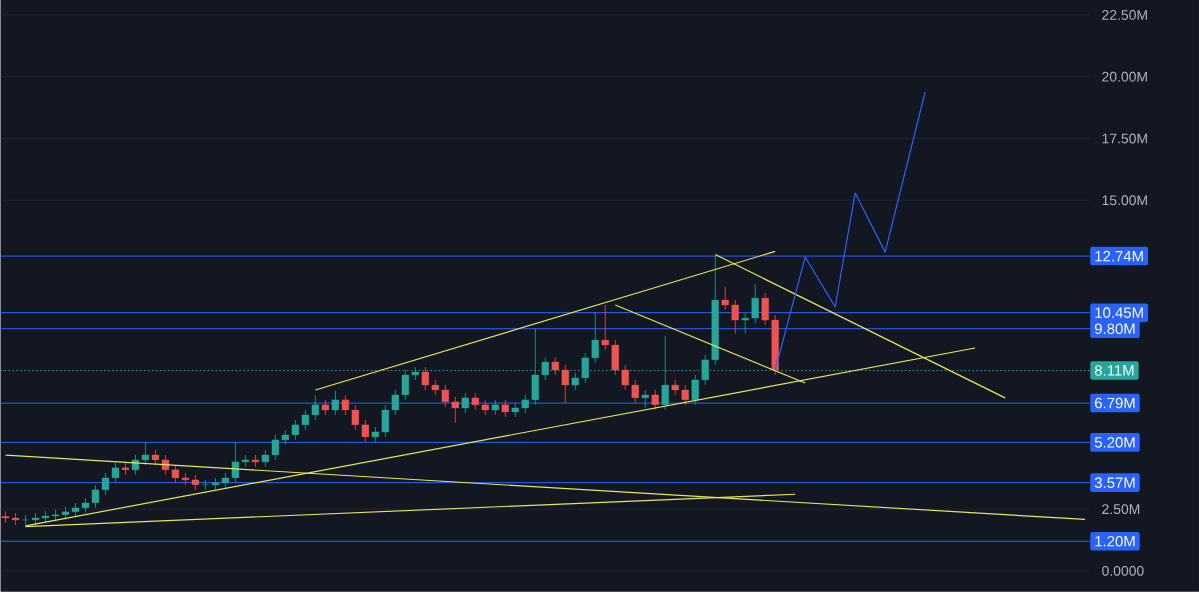 The image size is (1199, 599). Describe the element at coordinates (1115, 403) in the screenshot. I see `ref-line-label: 6.79M` at that location.